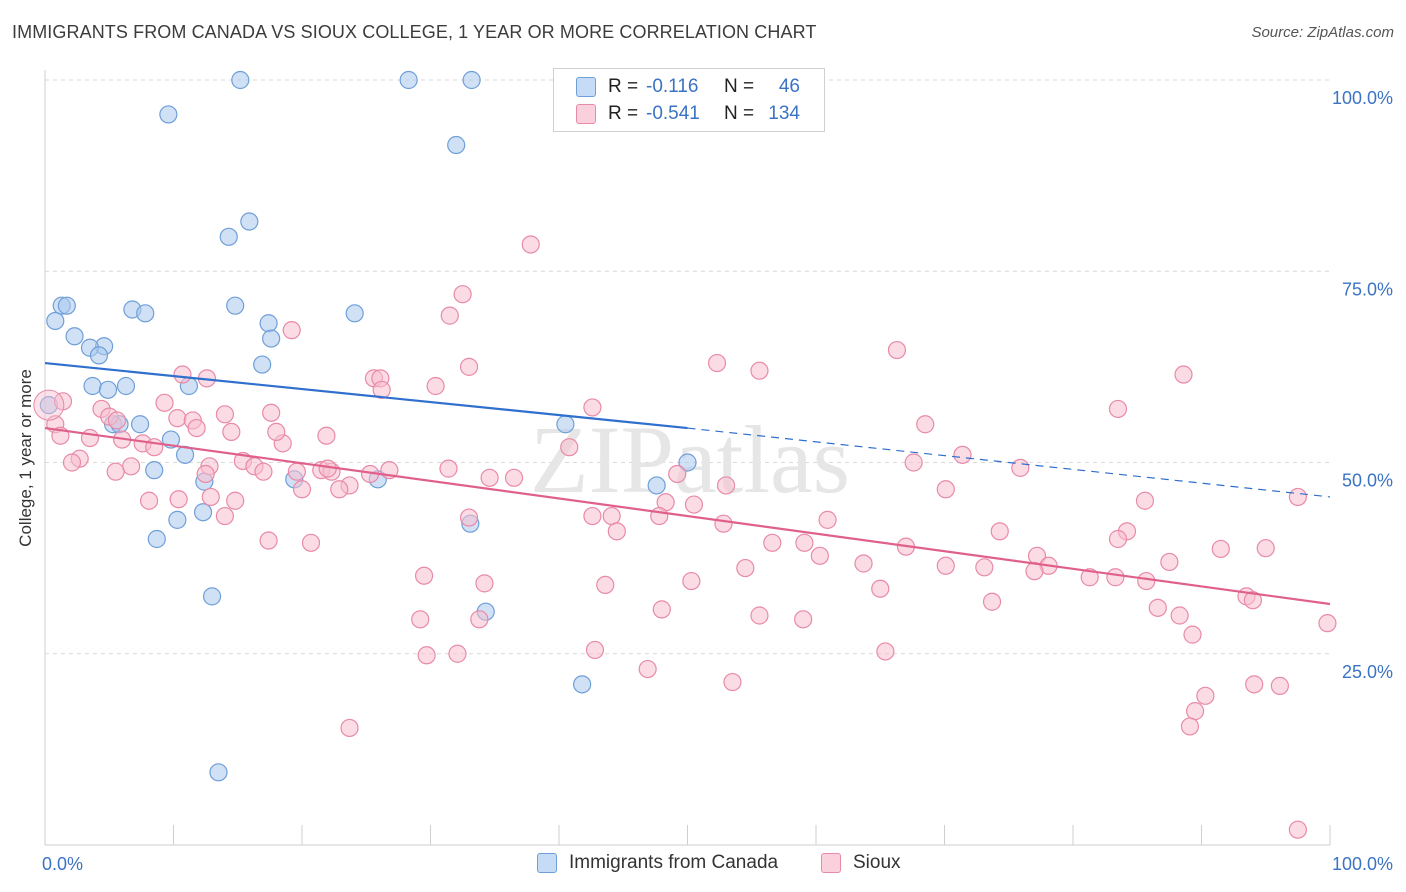 The width and height of the screenshot is (1406, 892). What do you see at coordinates (673, 113) in the screenshot?
I see `legend-r-value: -0.541` at bounding box center [673, 113].